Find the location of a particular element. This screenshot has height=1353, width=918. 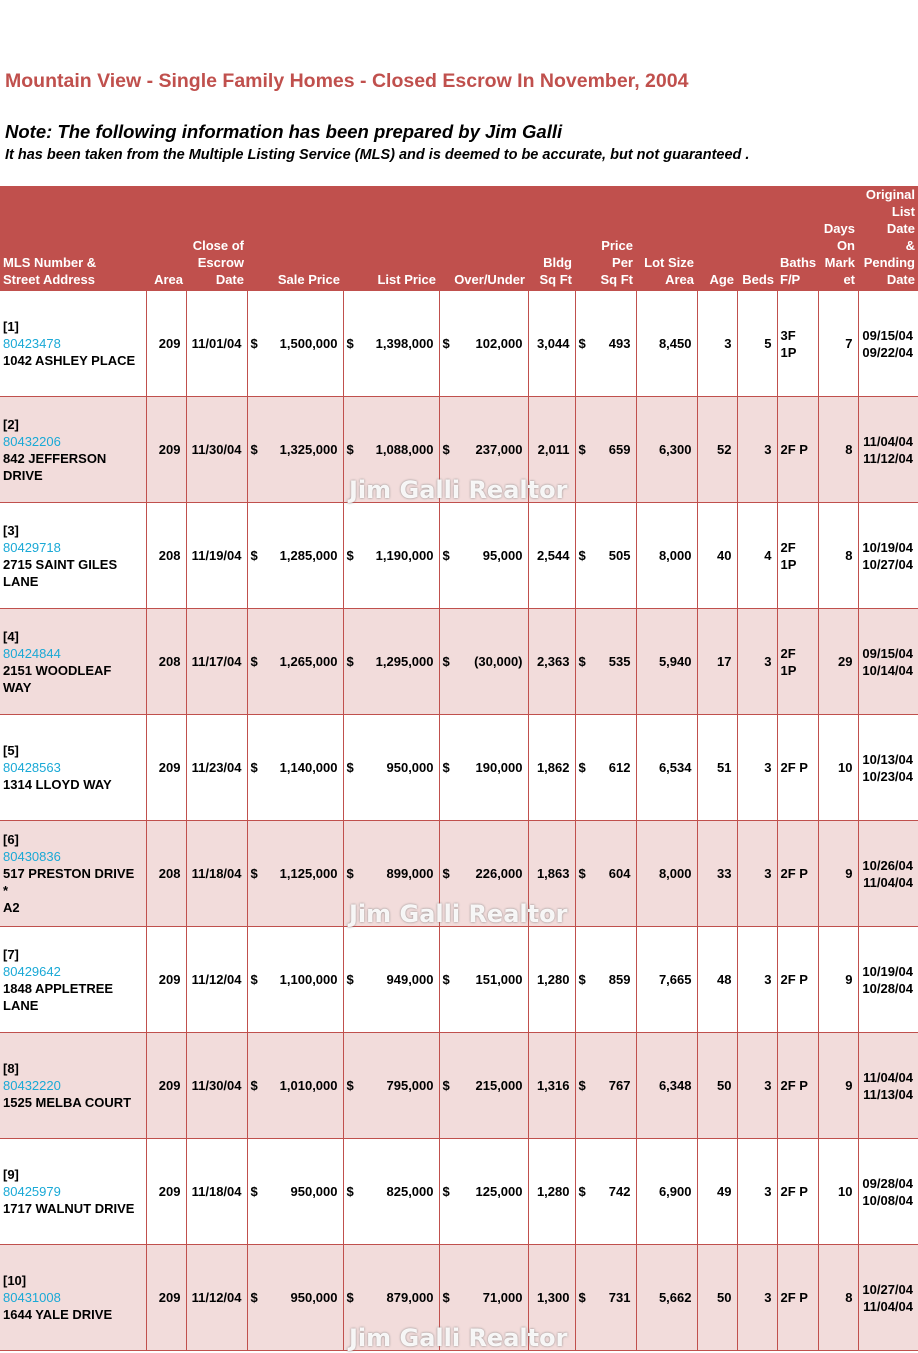

street-address: 842 JEFFERSON is located at coordinates (55, 458).